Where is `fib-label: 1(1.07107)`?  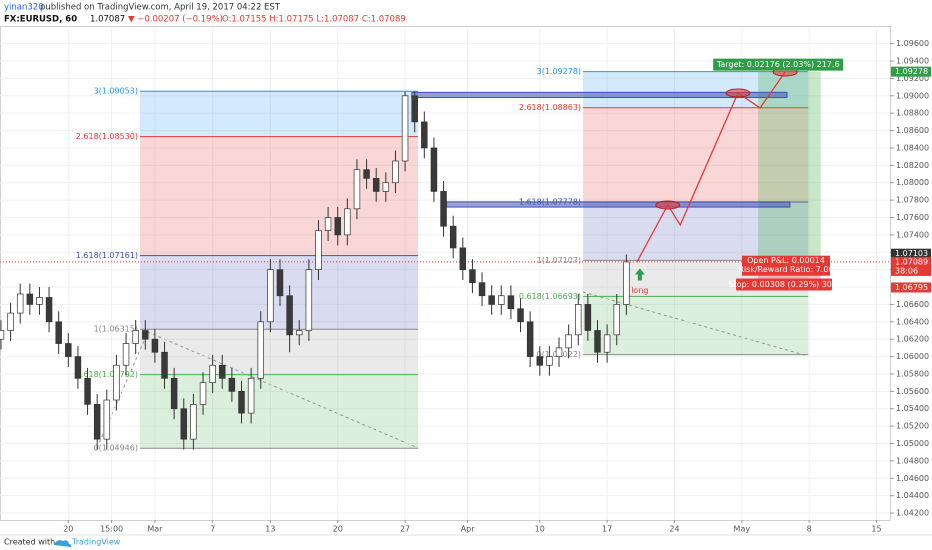
fib-label: 1(1.07107) is located at coordinates (559, 260).